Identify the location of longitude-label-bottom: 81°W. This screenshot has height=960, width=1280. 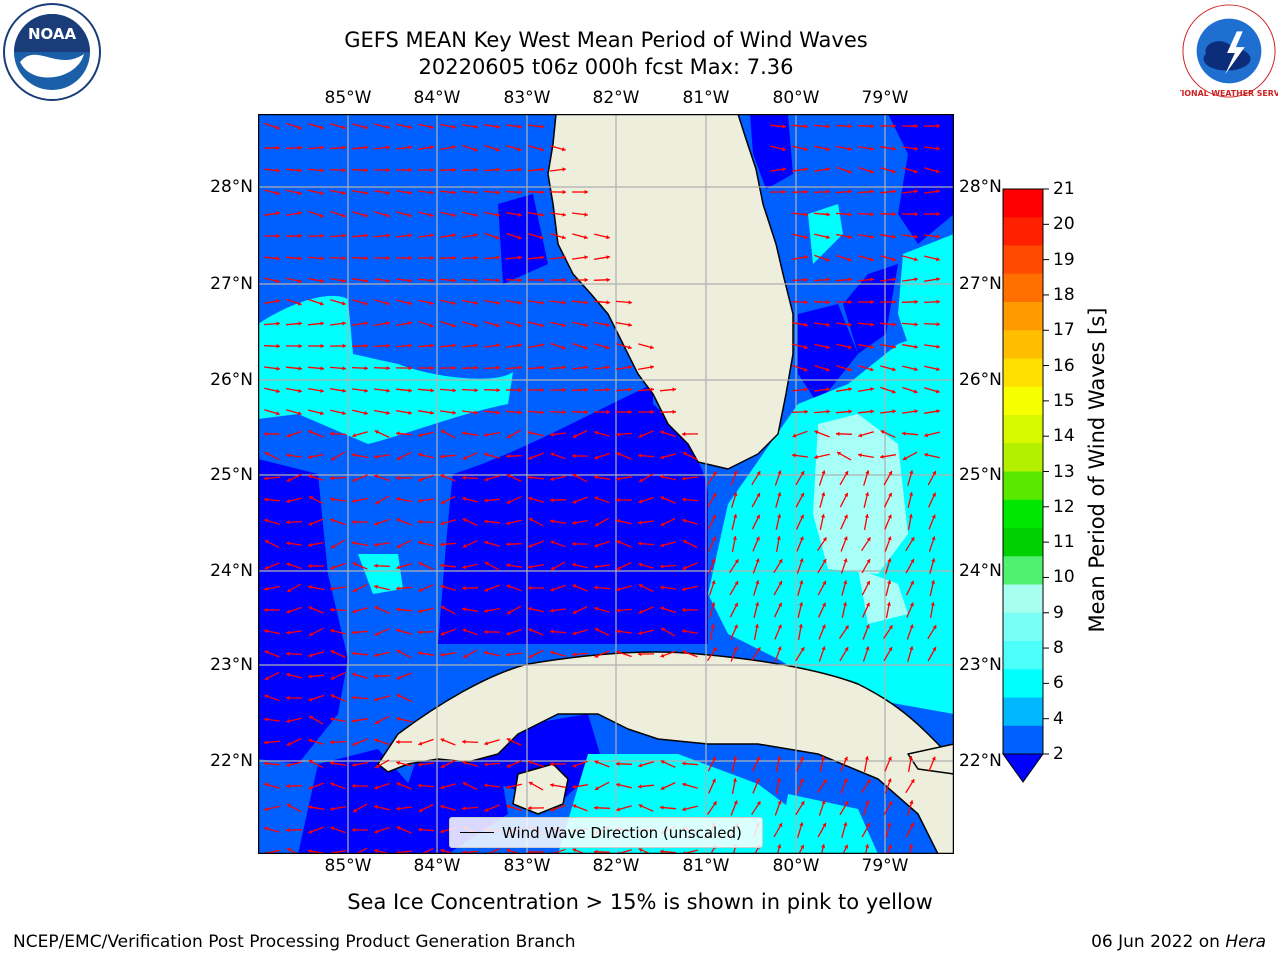
(706, 866).